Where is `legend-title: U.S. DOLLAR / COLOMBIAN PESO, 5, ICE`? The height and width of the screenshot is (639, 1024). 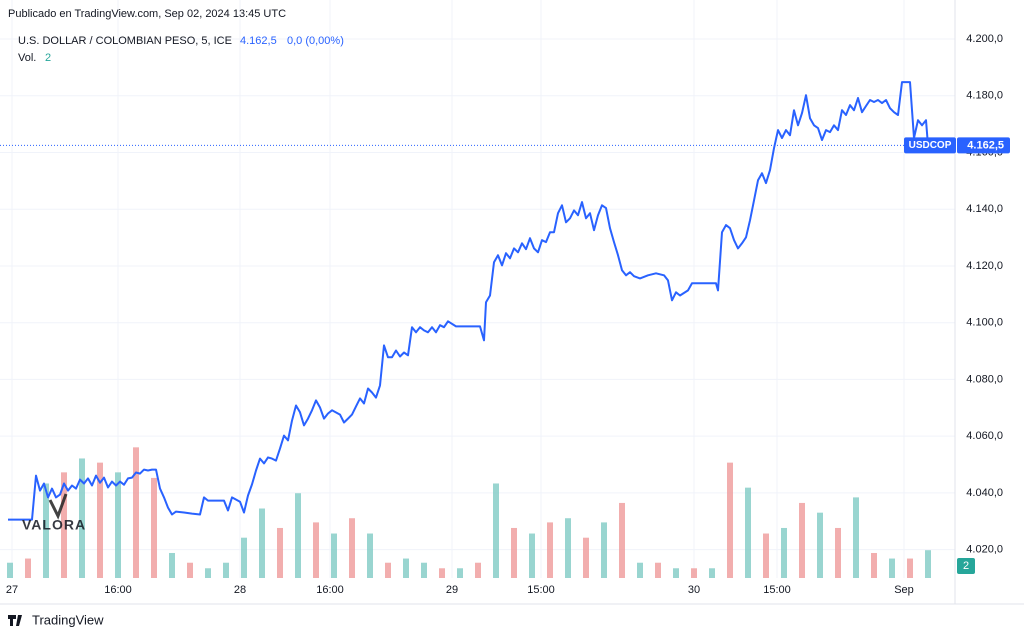
legend-title: U.S. DOLLAR / COLOMBIAN PESO, 5, ICE is located at coordinates (125, 41).